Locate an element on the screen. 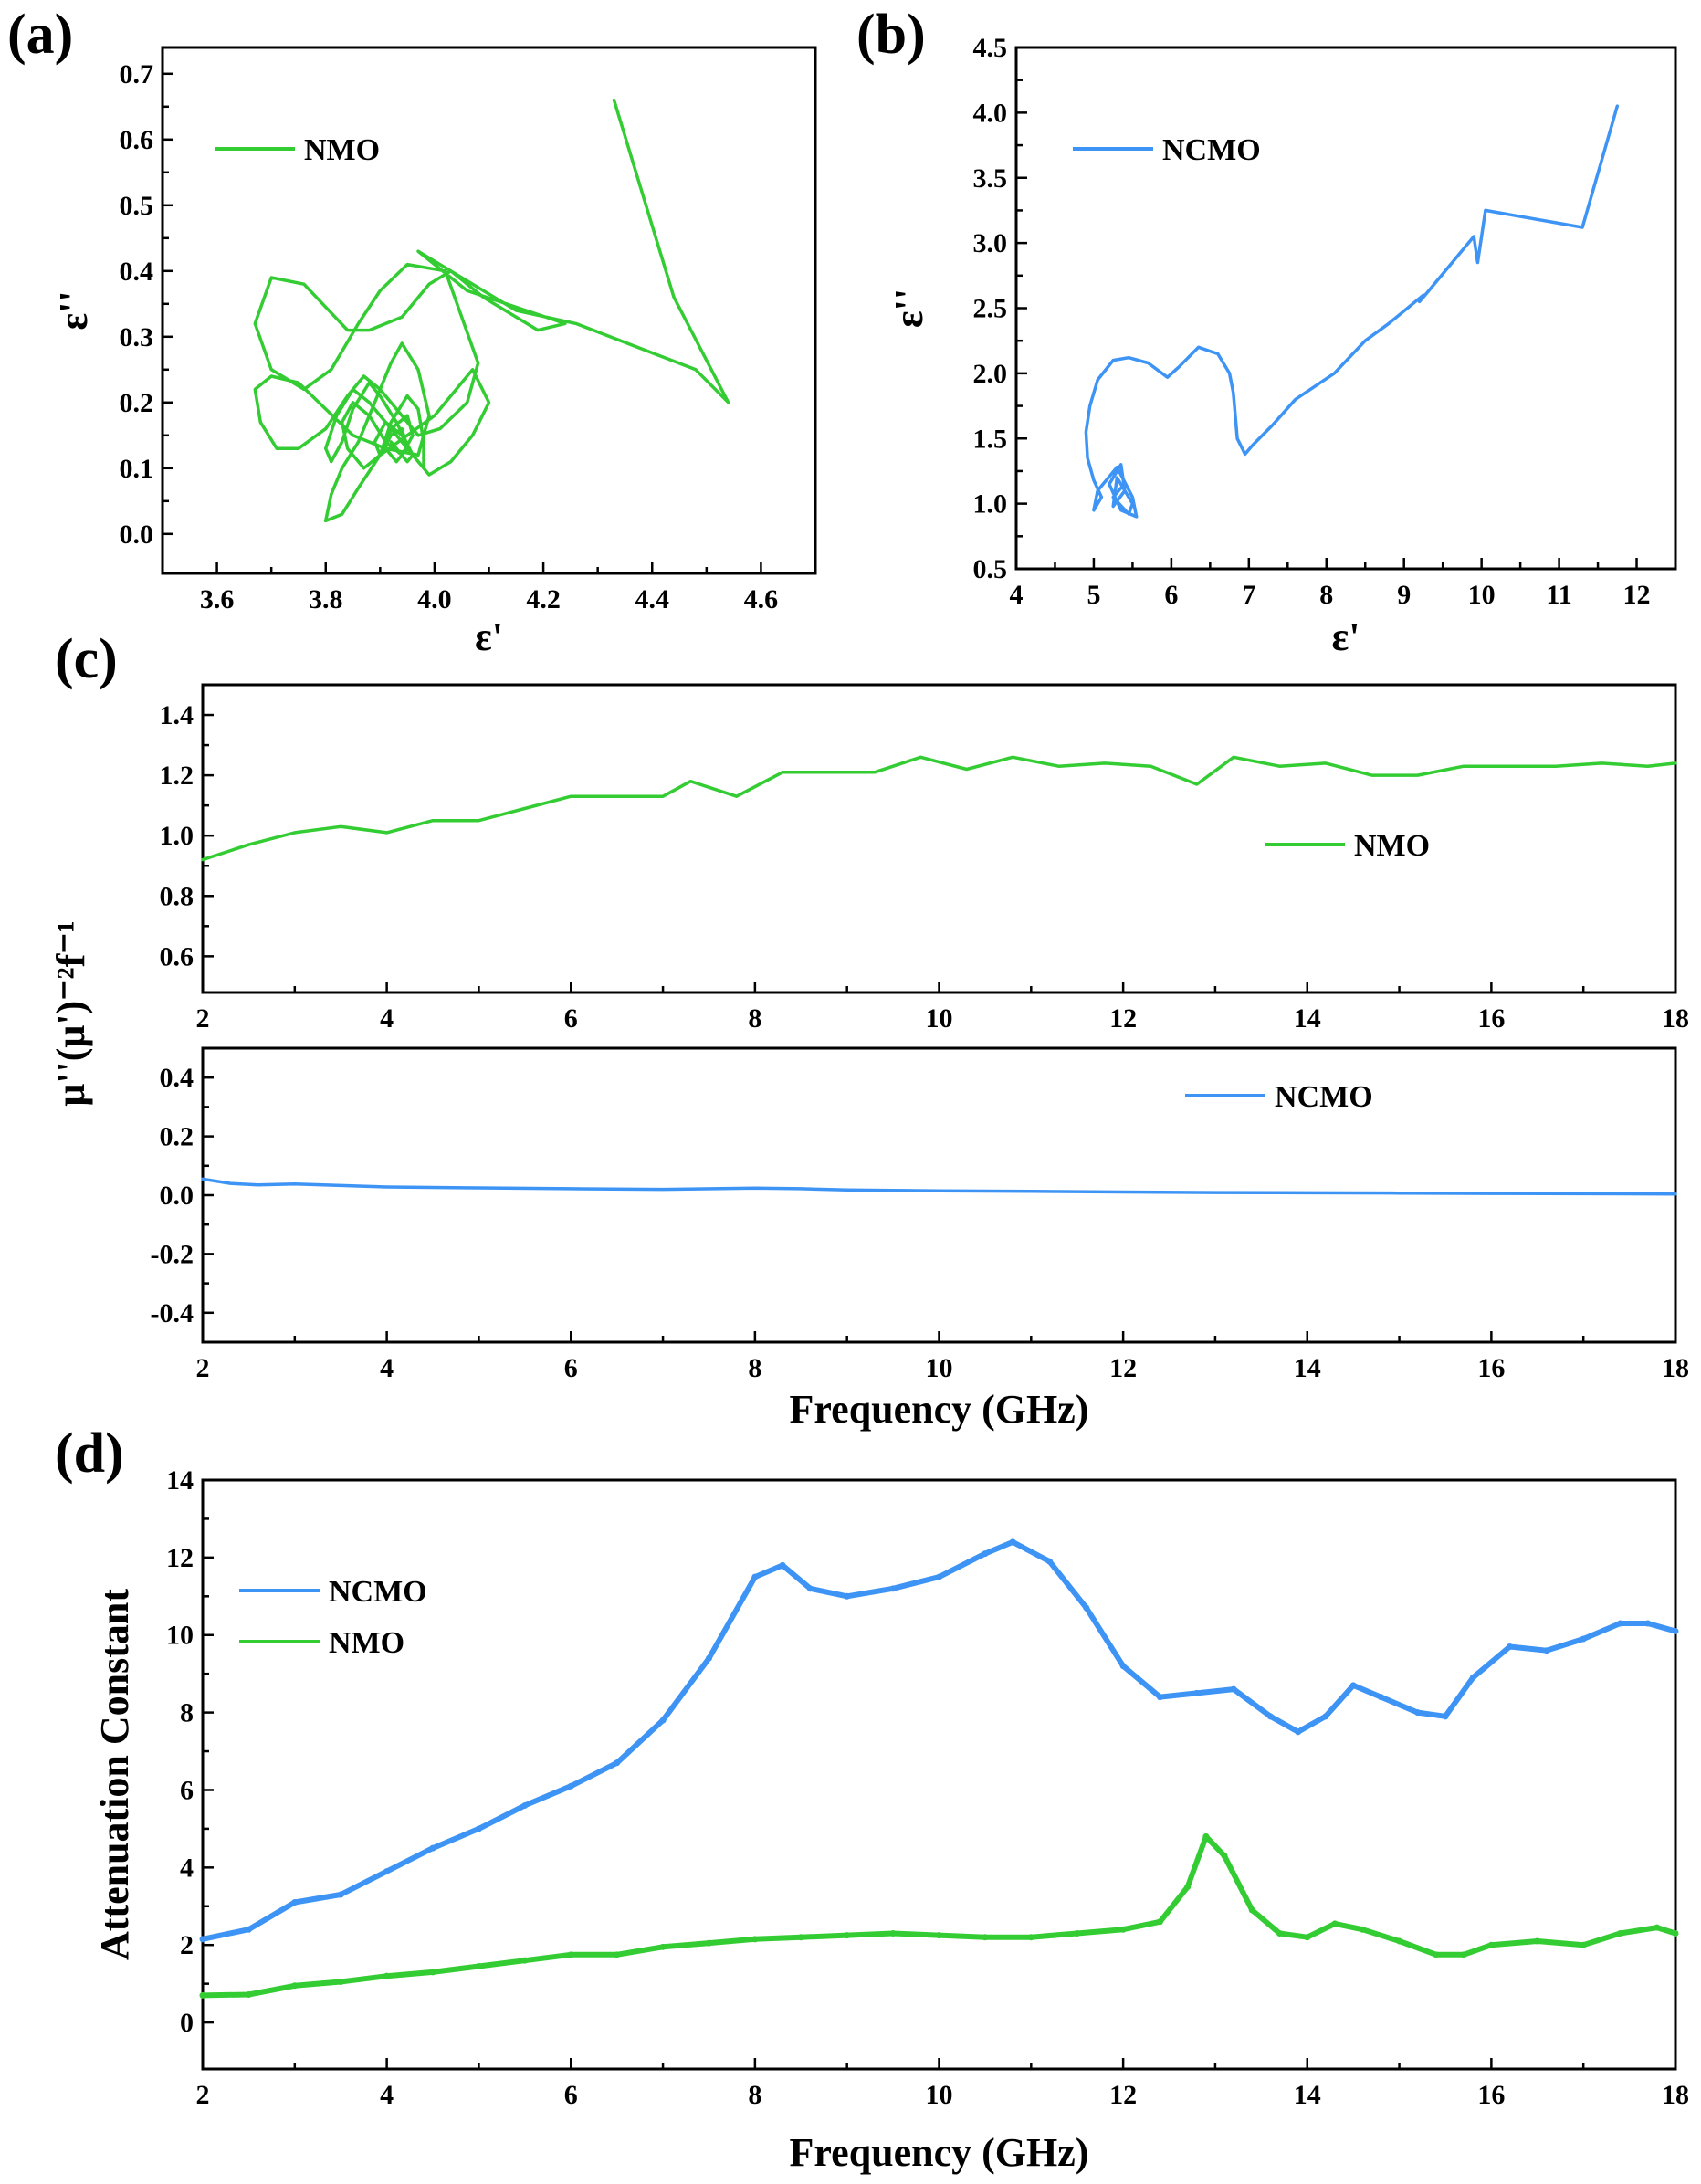  y-tick-label: 0 is located at coordinates (187, 2023).